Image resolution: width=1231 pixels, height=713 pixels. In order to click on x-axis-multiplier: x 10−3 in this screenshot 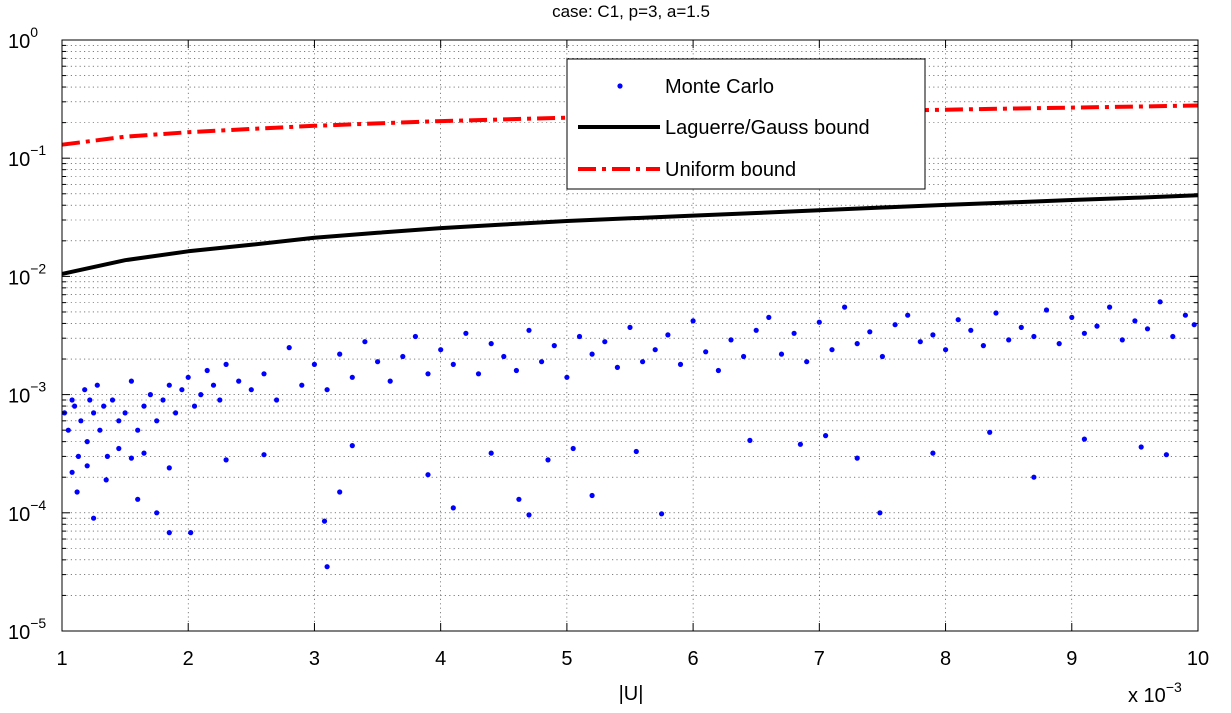, I will do `click(1155, 693)`.